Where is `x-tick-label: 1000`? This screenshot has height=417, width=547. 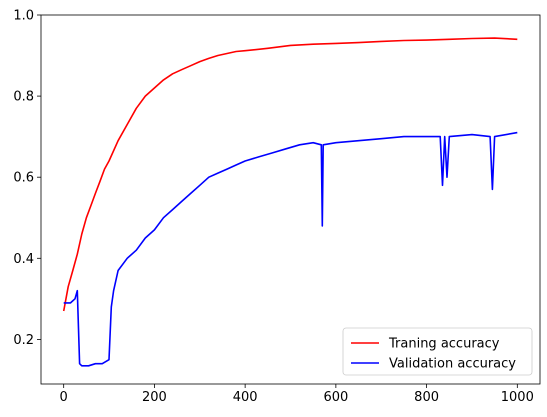
x-tick-label: 1000 is located at coordinates (517, 397).